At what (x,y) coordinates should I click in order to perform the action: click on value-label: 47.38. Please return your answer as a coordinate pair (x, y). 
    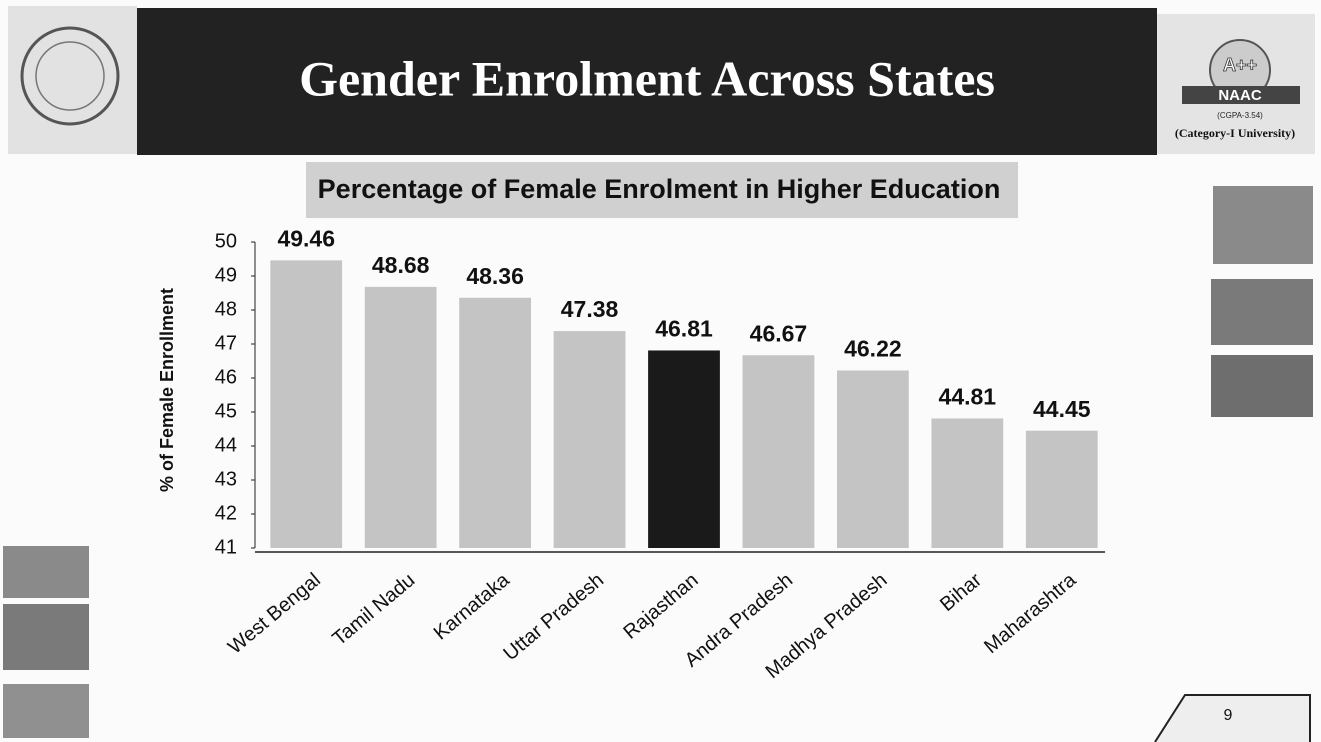
    Looking at the image, I should click on (590, 309).